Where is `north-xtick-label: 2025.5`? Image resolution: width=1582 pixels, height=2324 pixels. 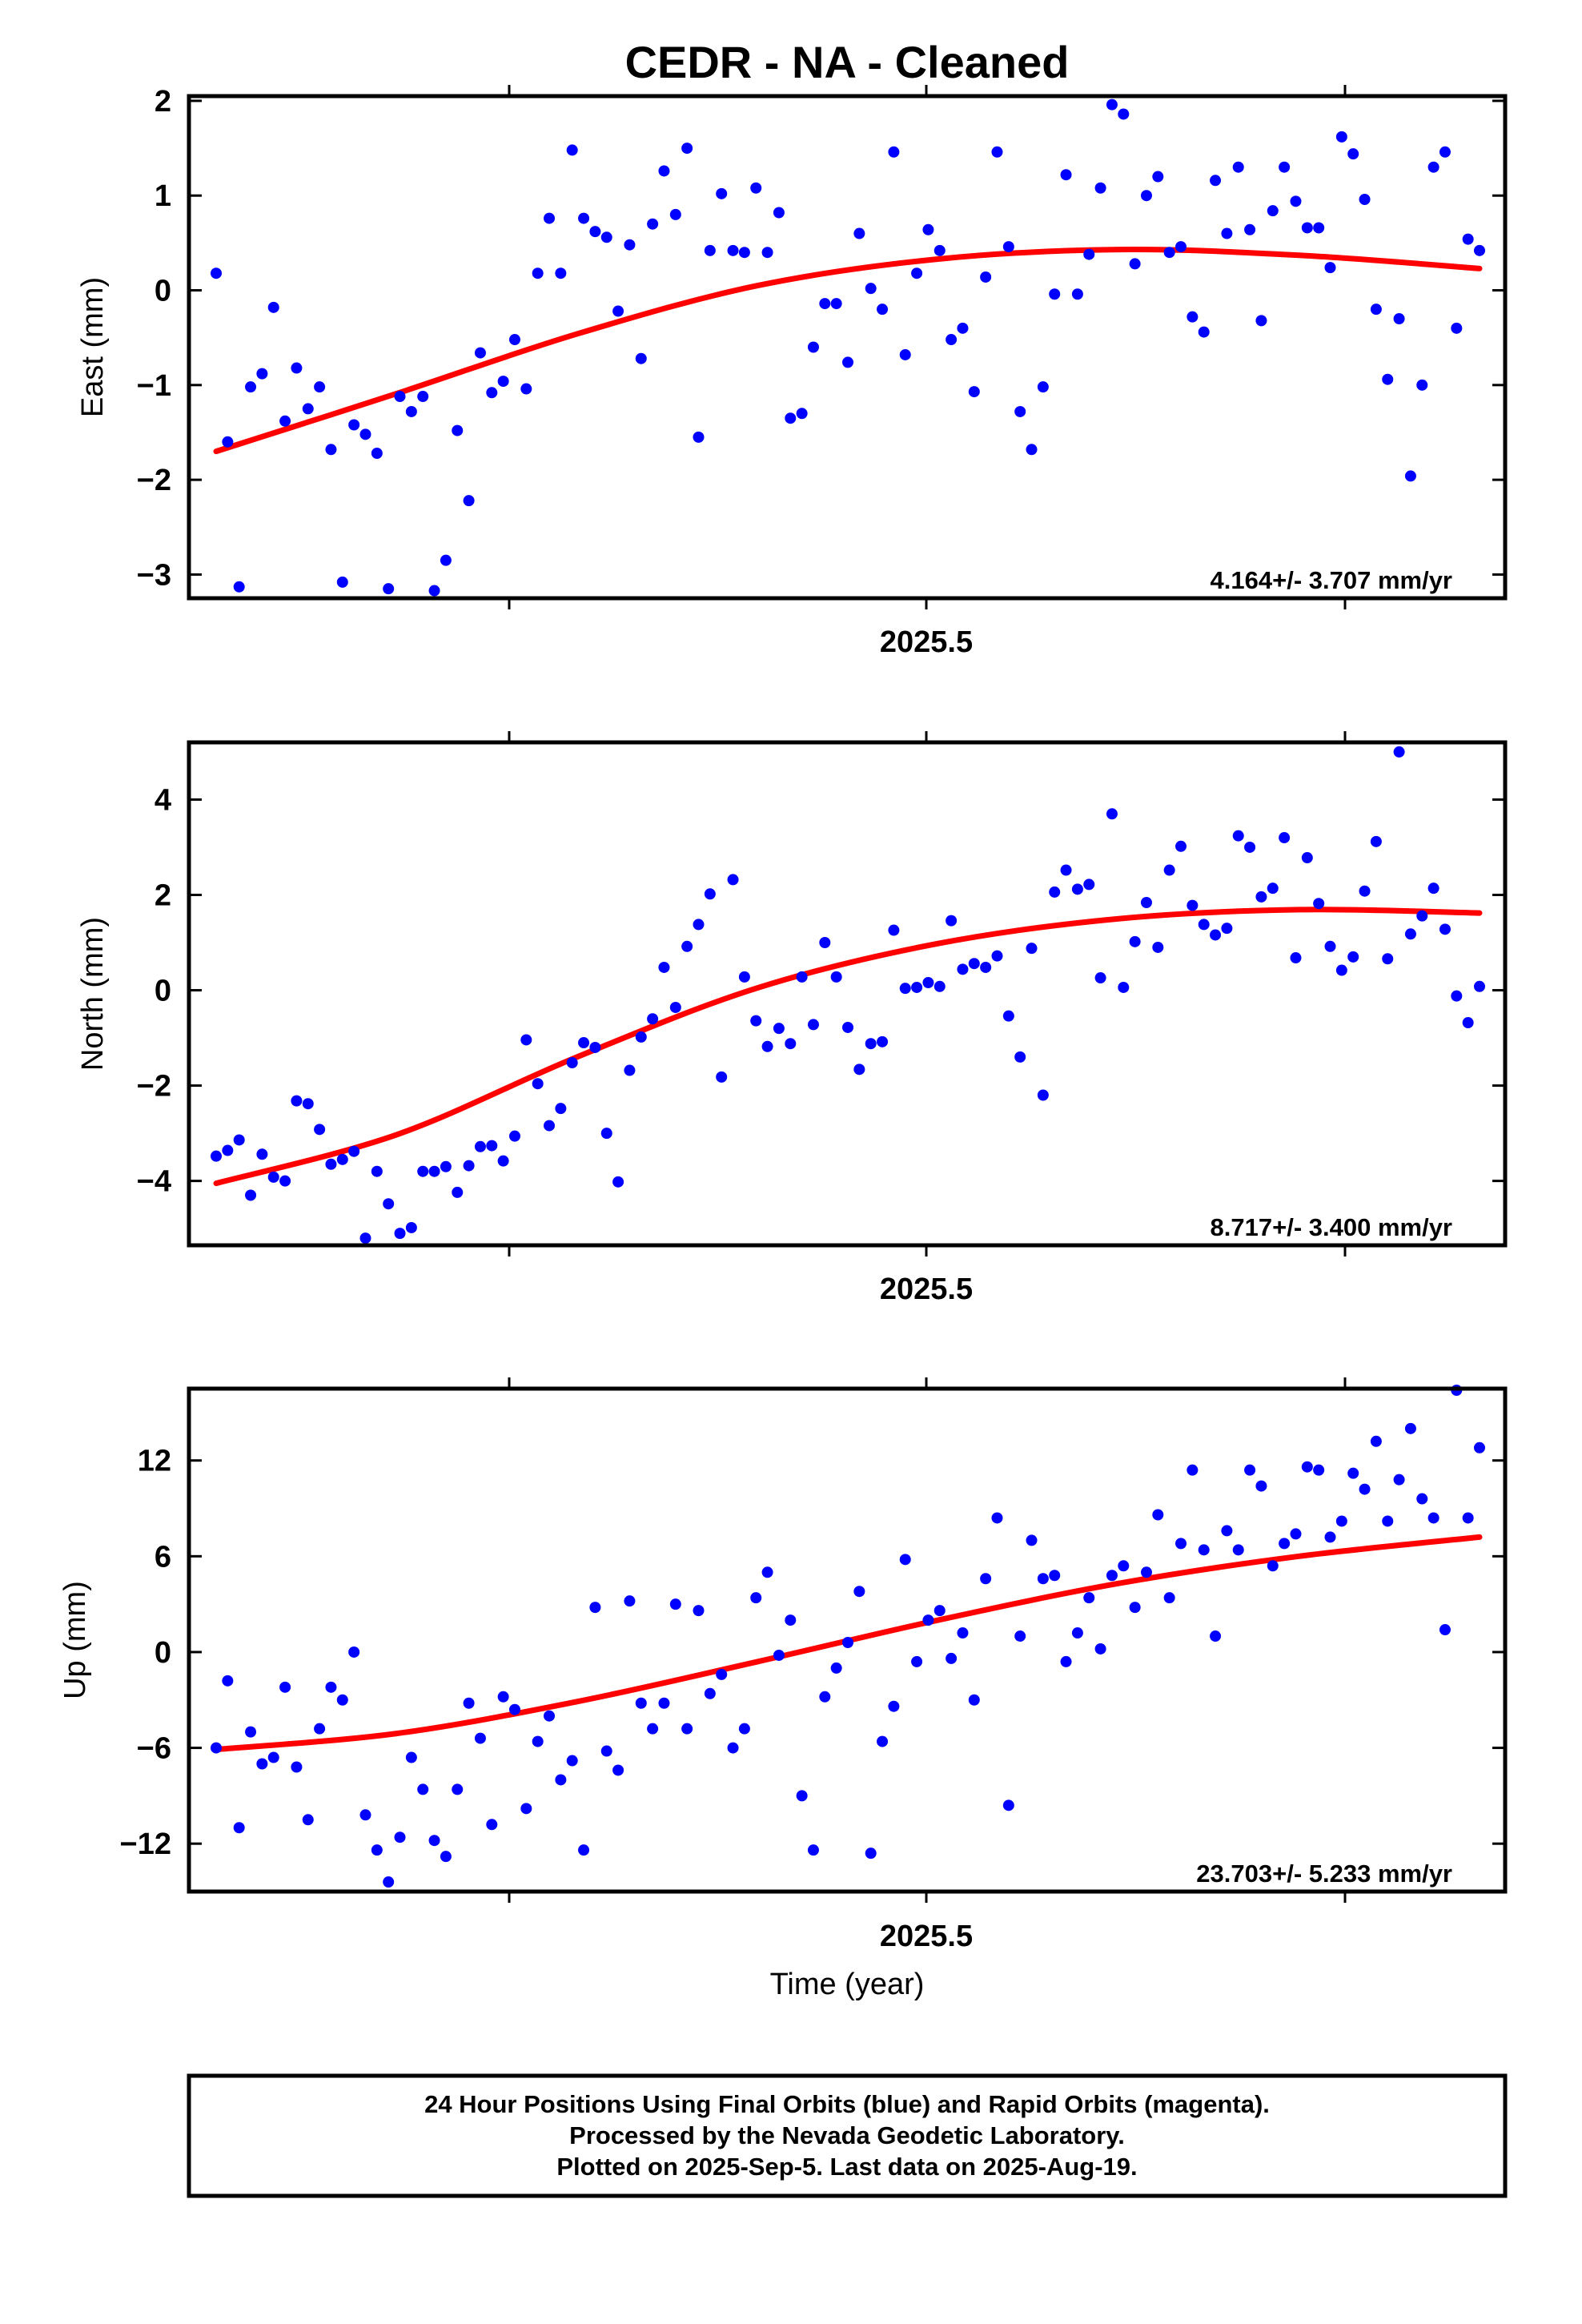
north-xtick-label: 2025.5 is located at coordinates (927, 1289).